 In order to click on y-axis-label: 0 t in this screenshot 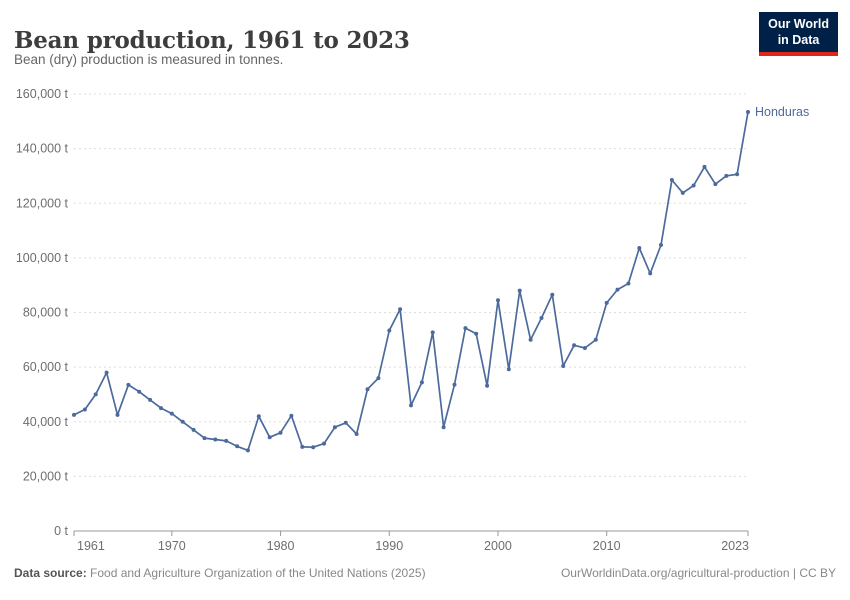, I will do `click(61, 531)`.